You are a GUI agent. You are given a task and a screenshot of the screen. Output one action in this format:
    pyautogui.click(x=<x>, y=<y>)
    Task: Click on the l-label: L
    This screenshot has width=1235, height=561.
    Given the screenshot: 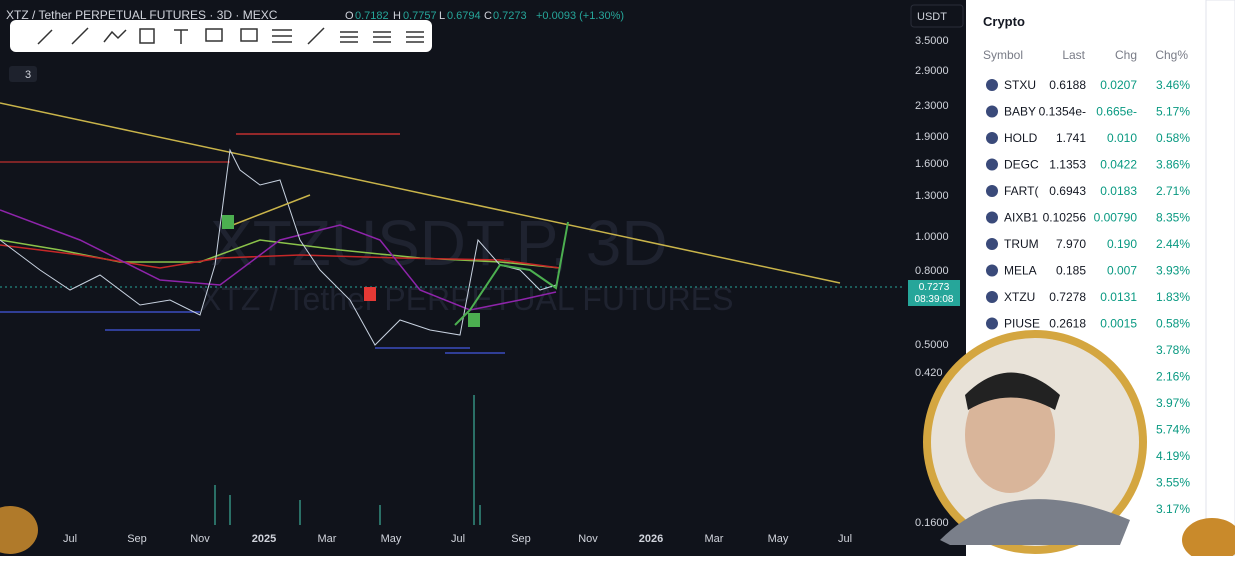 What is the action you would take?
    pyautogui.click(x=442, y=16)
    